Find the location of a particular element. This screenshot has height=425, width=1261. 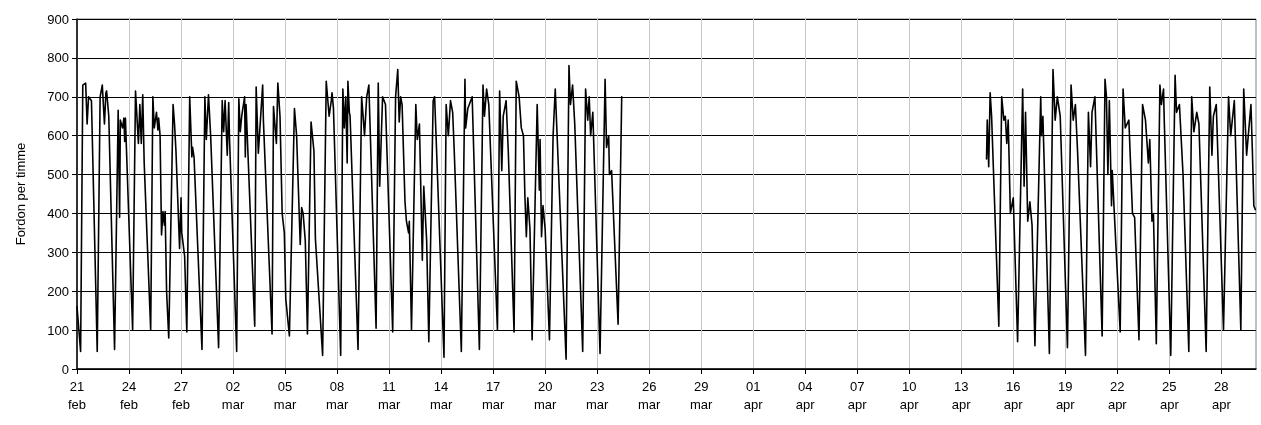

y-tick-label: 500 is located at coordinates (58, 175).